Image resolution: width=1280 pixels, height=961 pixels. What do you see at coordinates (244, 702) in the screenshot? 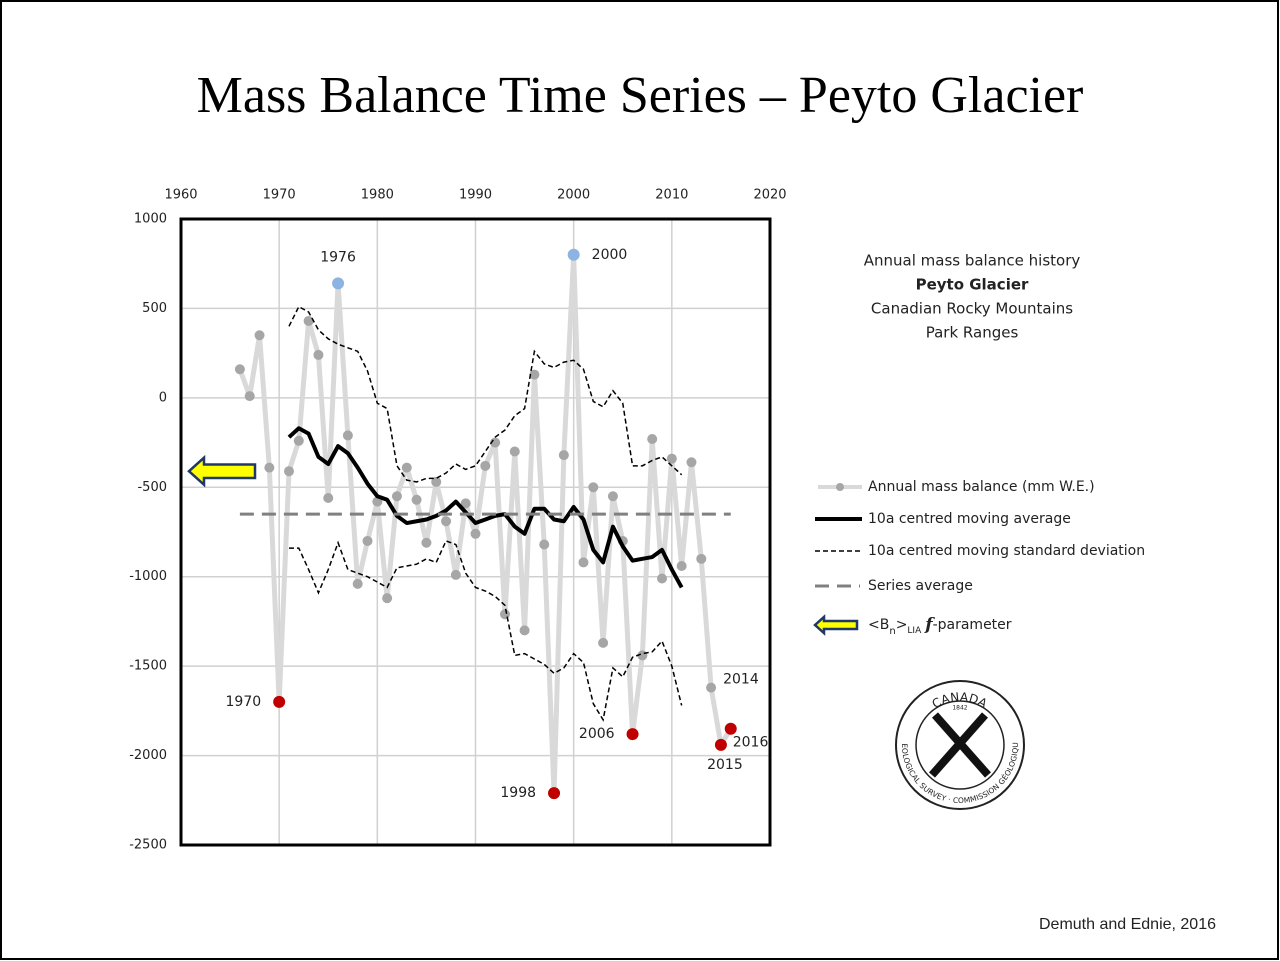
I see `highlight-label: 1970` at bounding box center [244, 702].